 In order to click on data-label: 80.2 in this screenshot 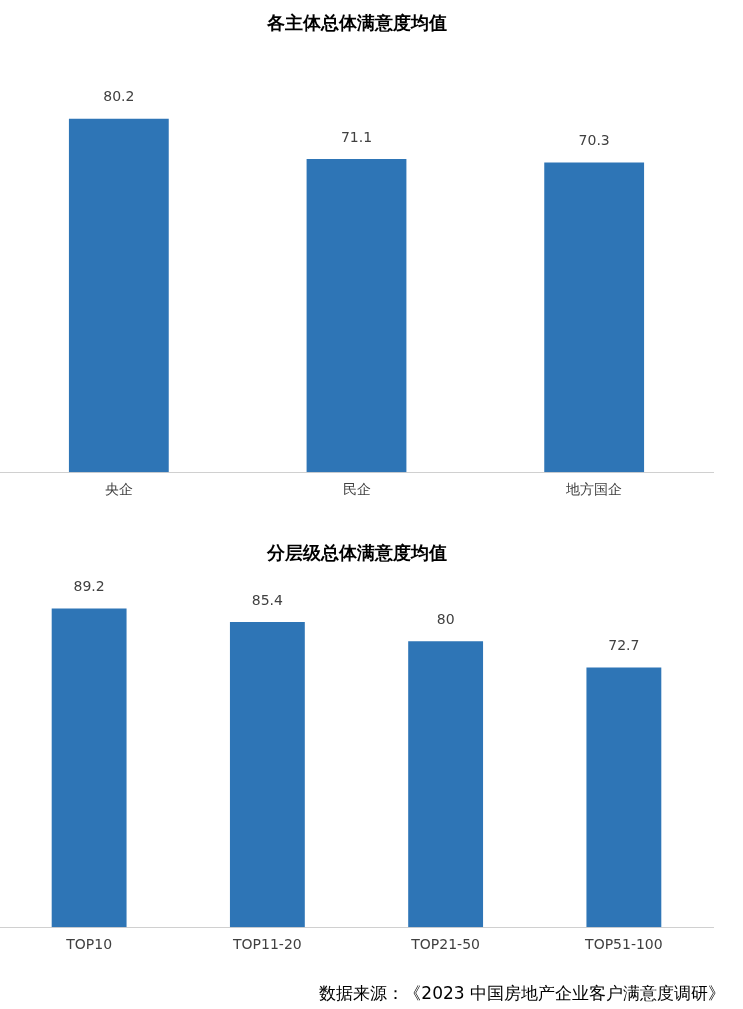, I will do `click(119, 96)`.